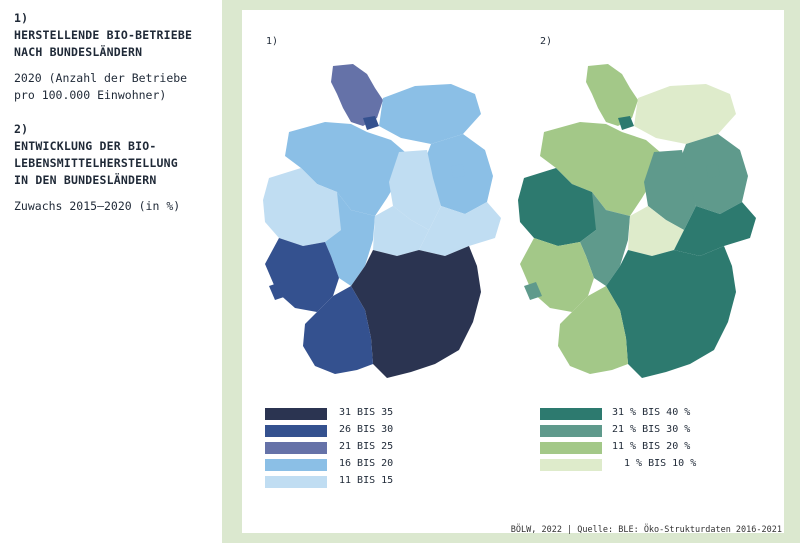  Describe the element at coordinates (272, 41) in the screenshot. I see `map1-label: 1)` at that location.